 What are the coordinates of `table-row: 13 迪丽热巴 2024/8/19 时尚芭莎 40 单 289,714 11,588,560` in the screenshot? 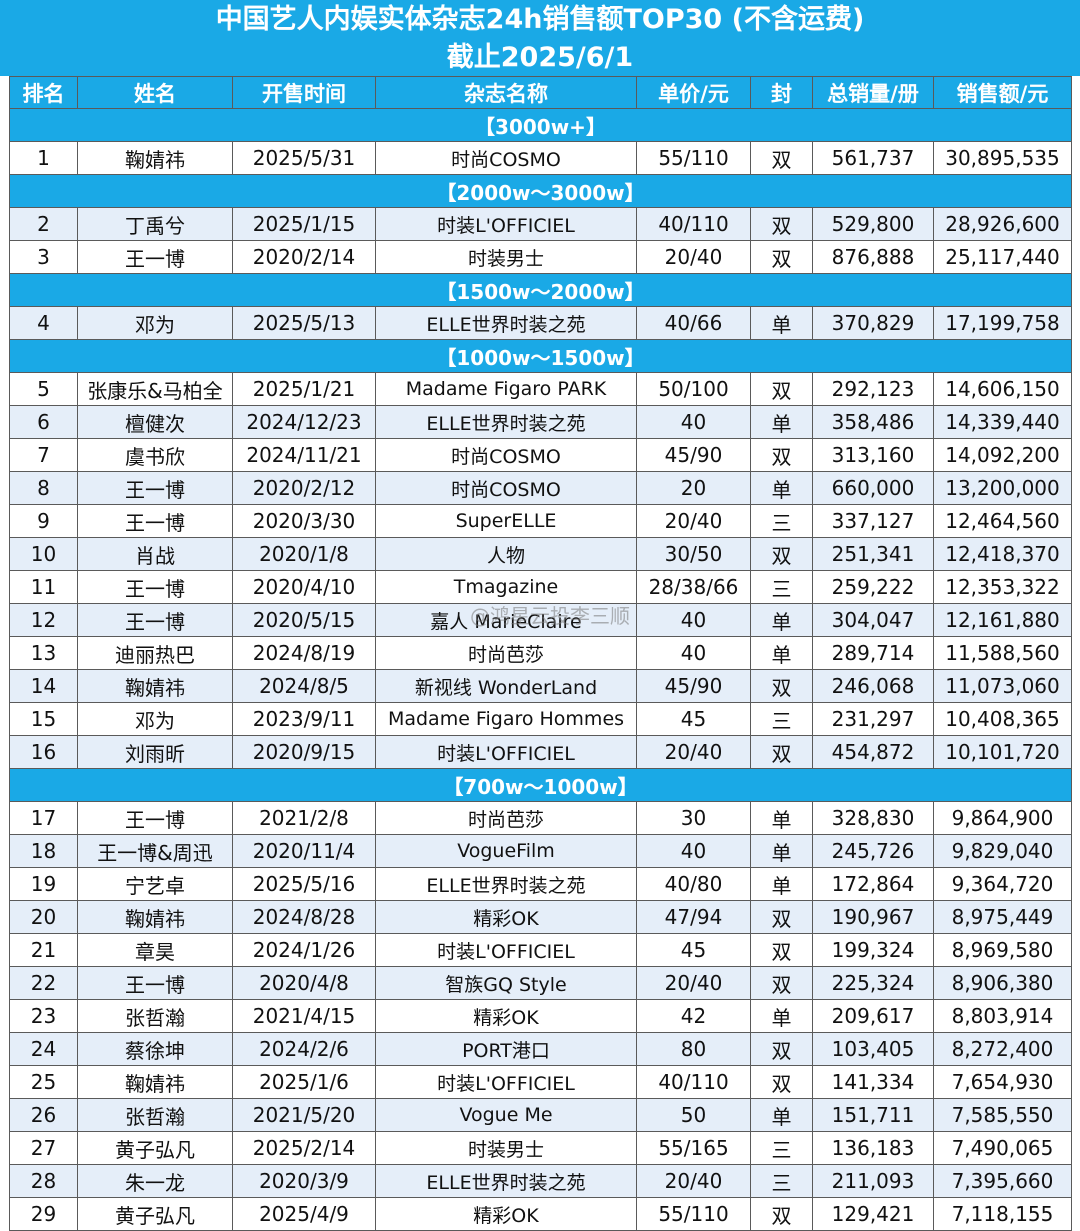 It's located at (540, 653).